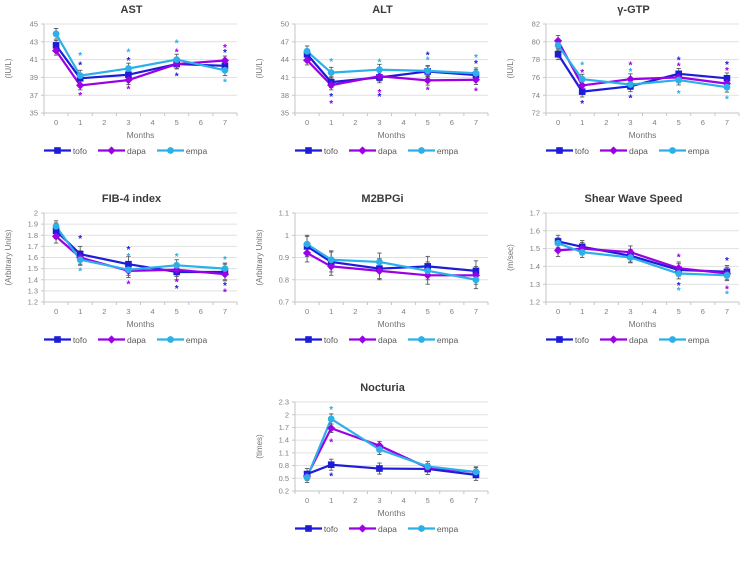 The height and width of the screenshot is (567, 753). I want to click on svg-text: (m/sec), so click(510, 257).